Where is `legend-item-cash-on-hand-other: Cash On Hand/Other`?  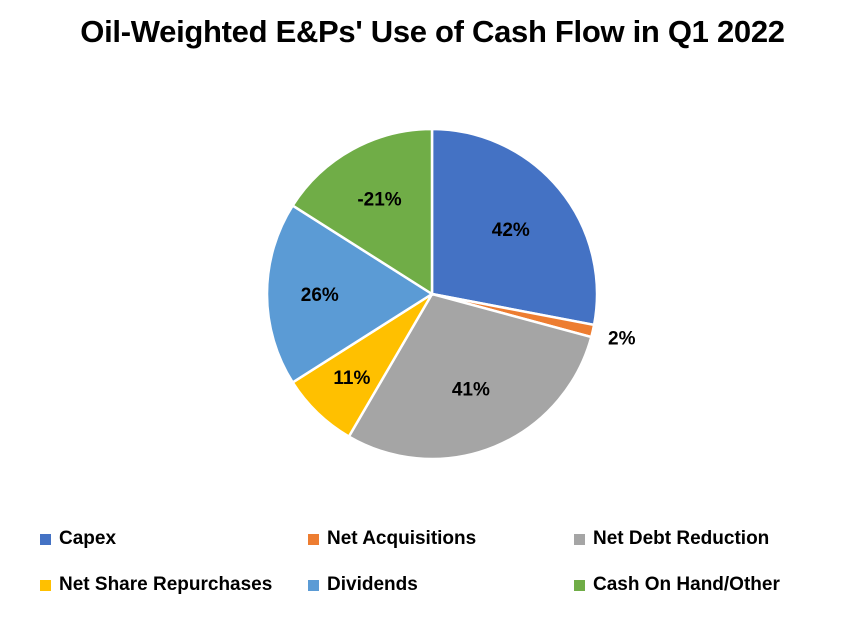 legend-item-cash-on-hand-other: Cash On Hand/Other is located at coordinates (677, 585).